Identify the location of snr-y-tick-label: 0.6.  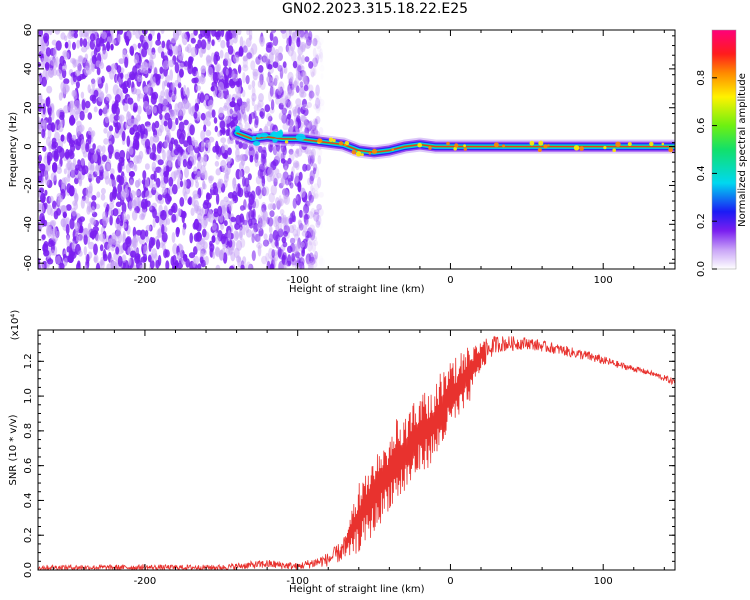
(28, 466).